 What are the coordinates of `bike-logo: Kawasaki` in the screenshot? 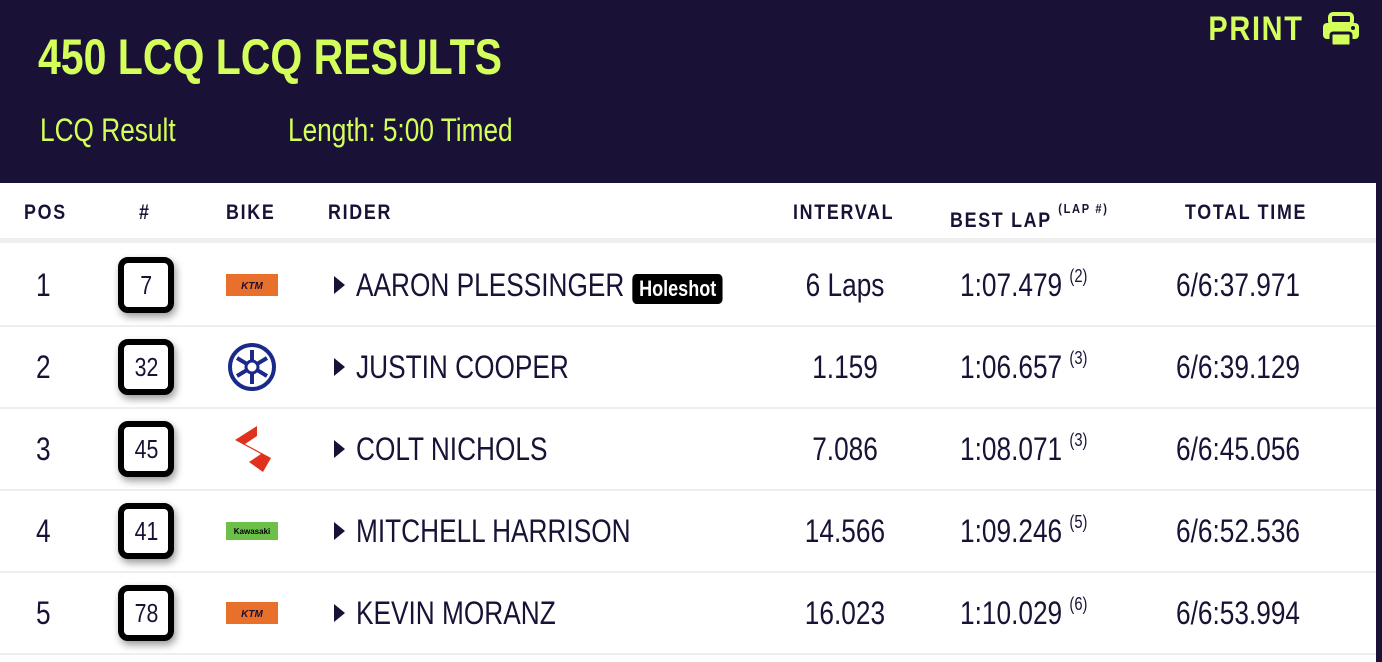 It's located at (252, 531).